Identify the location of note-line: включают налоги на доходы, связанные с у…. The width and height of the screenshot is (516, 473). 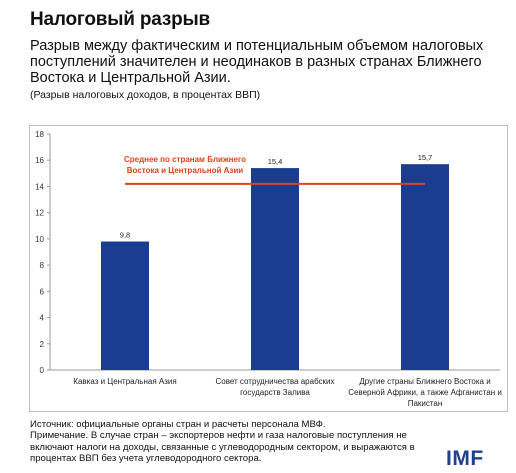
(222, 447).